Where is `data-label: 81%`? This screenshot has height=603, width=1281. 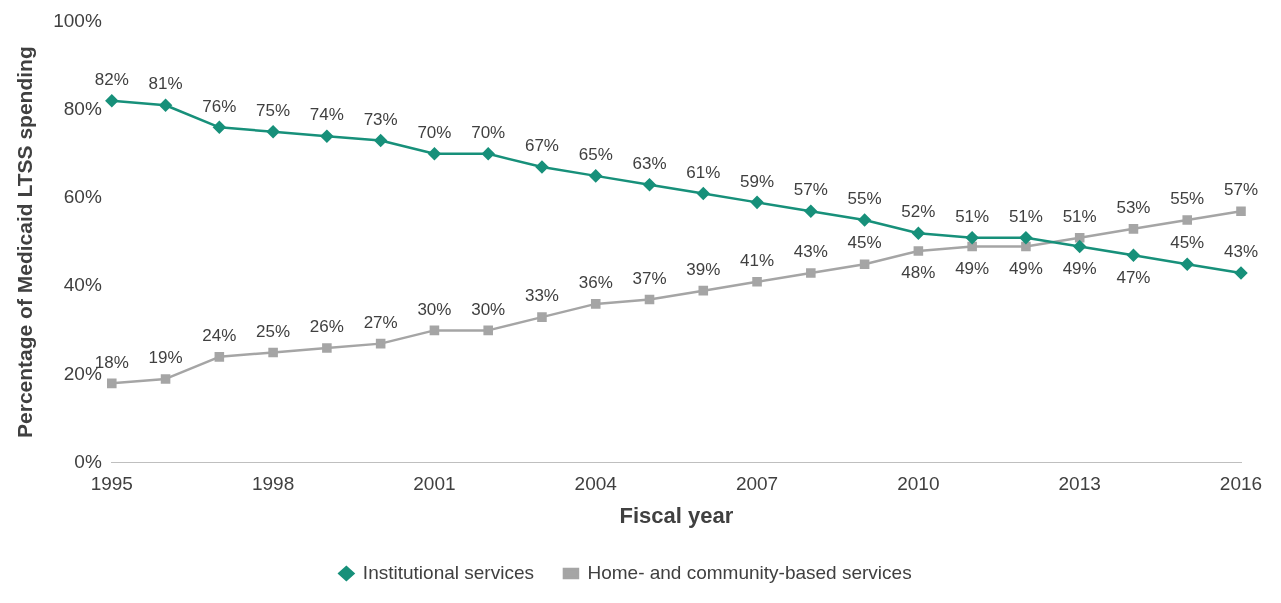 data-label: 81% is located at coordinates (165, 84).